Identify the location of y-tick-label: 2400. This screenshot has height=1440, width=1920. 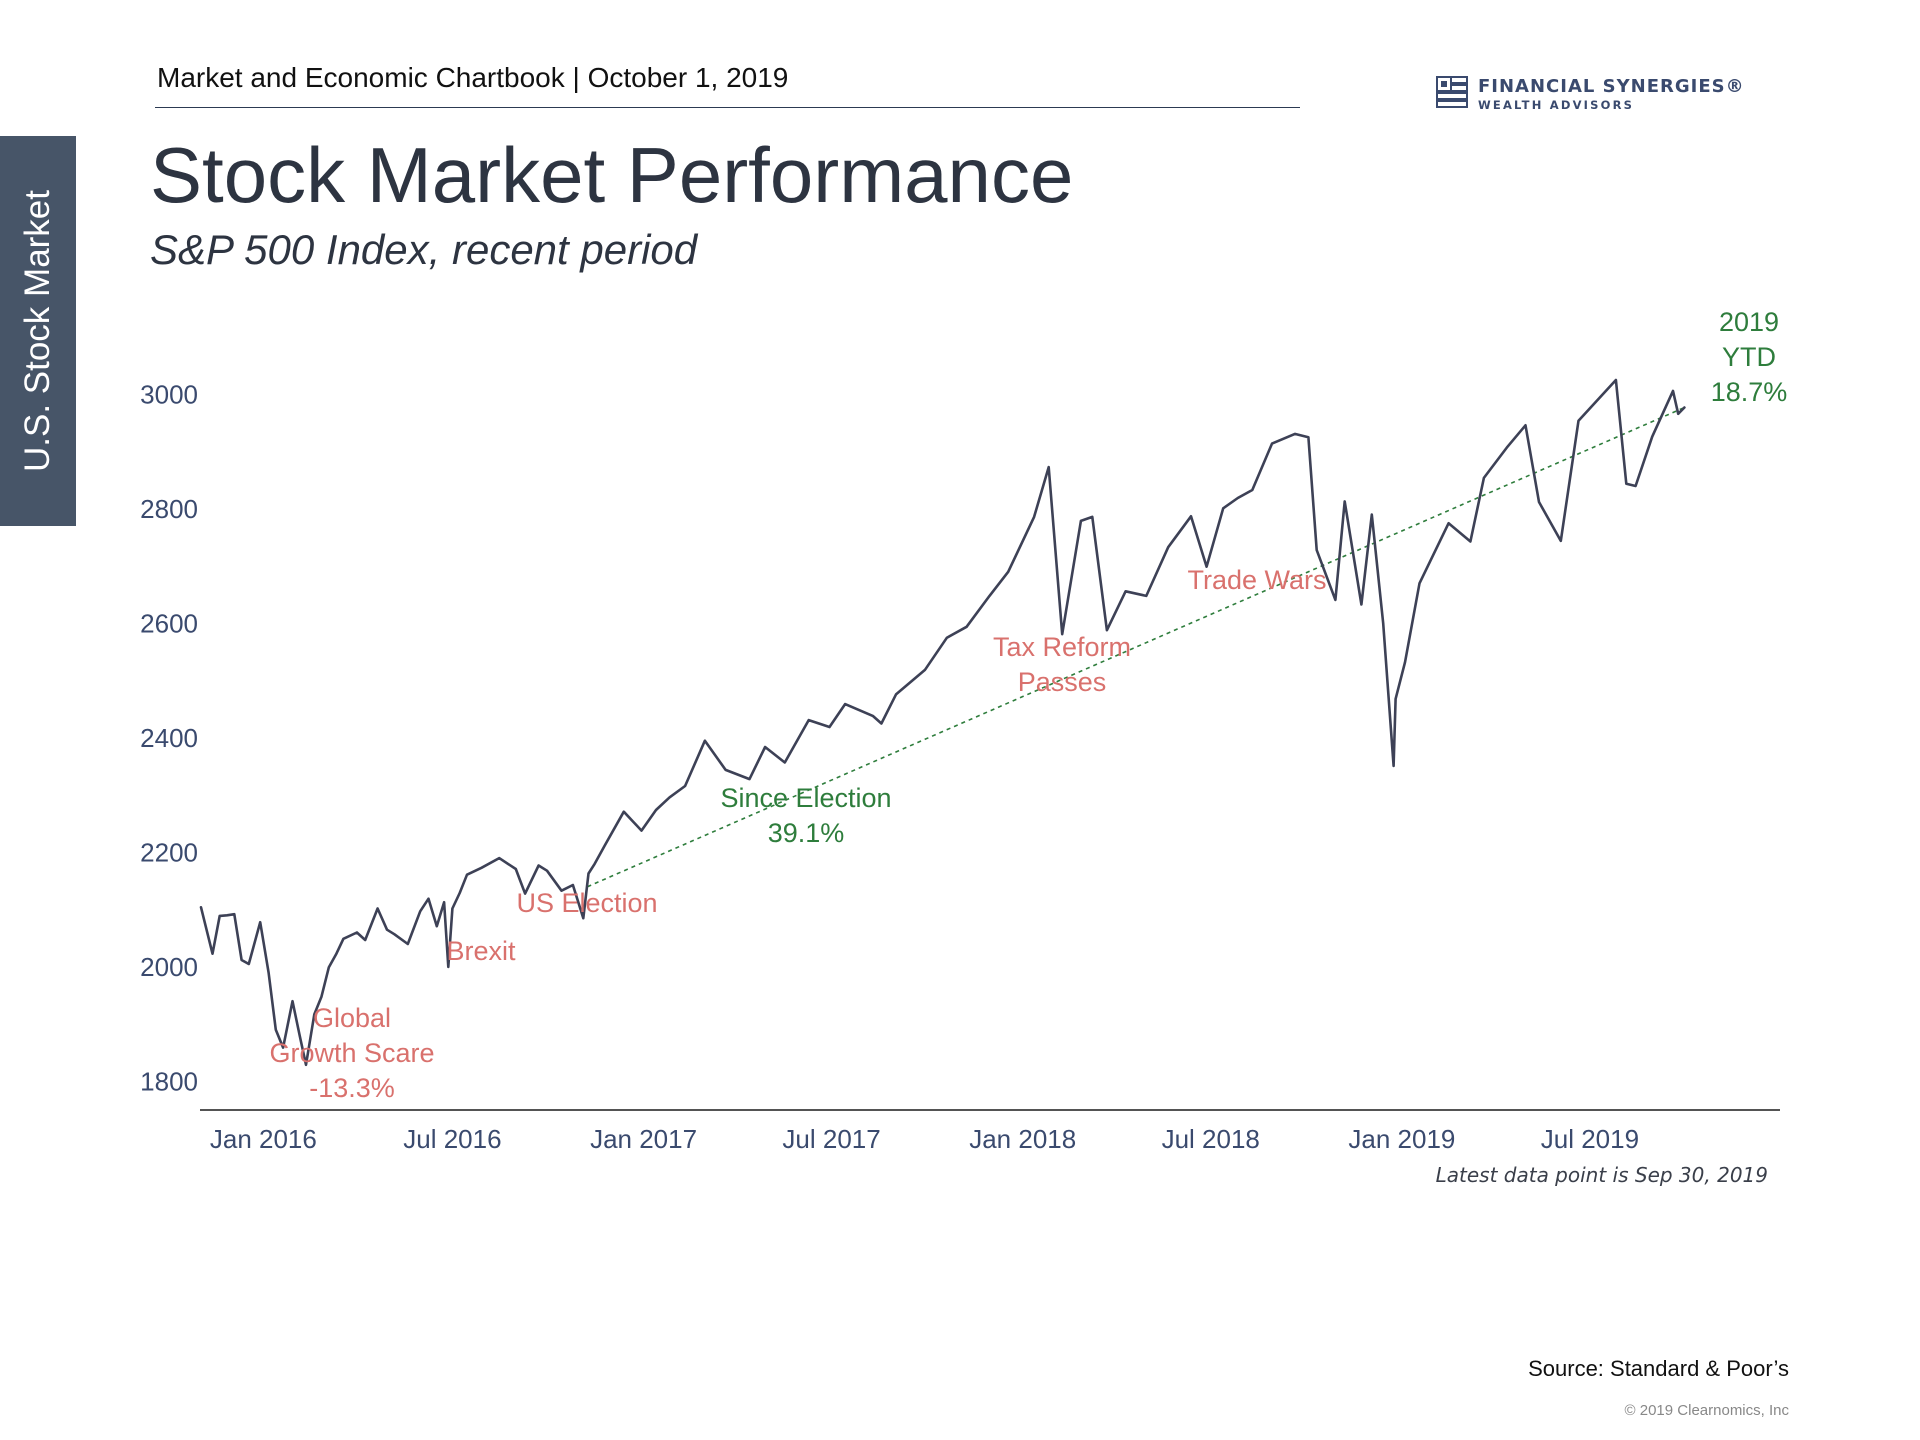
(169, 738).